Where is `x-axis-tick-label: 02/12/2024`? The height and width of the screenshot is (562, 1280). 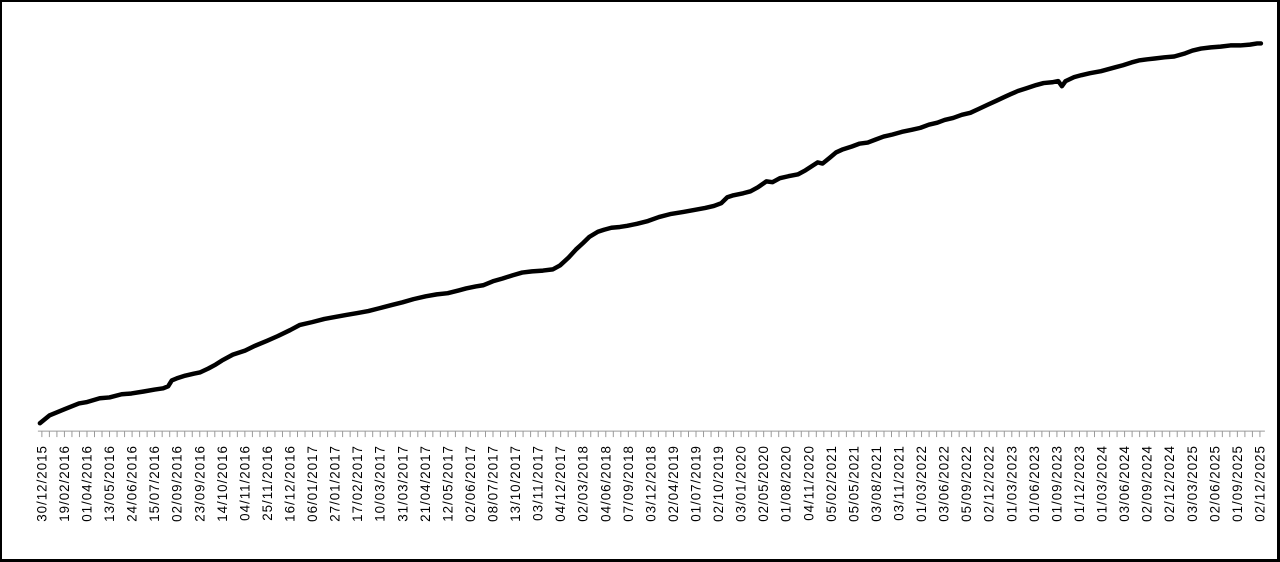
x-axis-tick-label: 02/12/2024 is located at coordinates (1169, 483).